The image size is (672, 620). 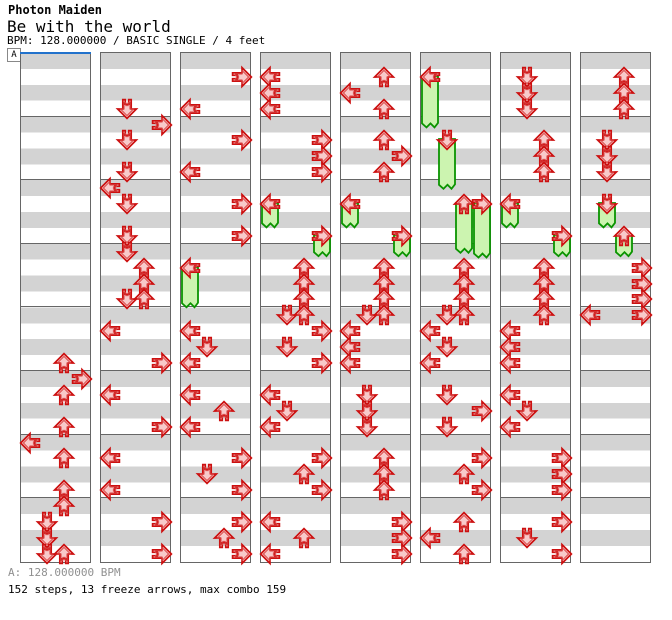 I want to click on song-title: Be with the world, so click(x=89, y=26).